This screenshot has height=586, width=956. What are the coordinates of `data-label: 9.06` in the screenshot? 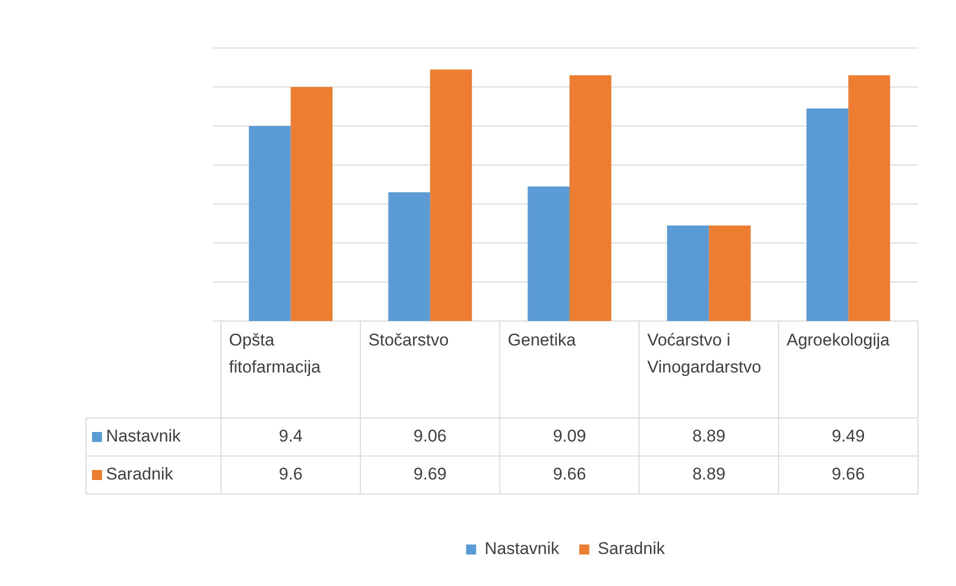 It's located at (430, 436).